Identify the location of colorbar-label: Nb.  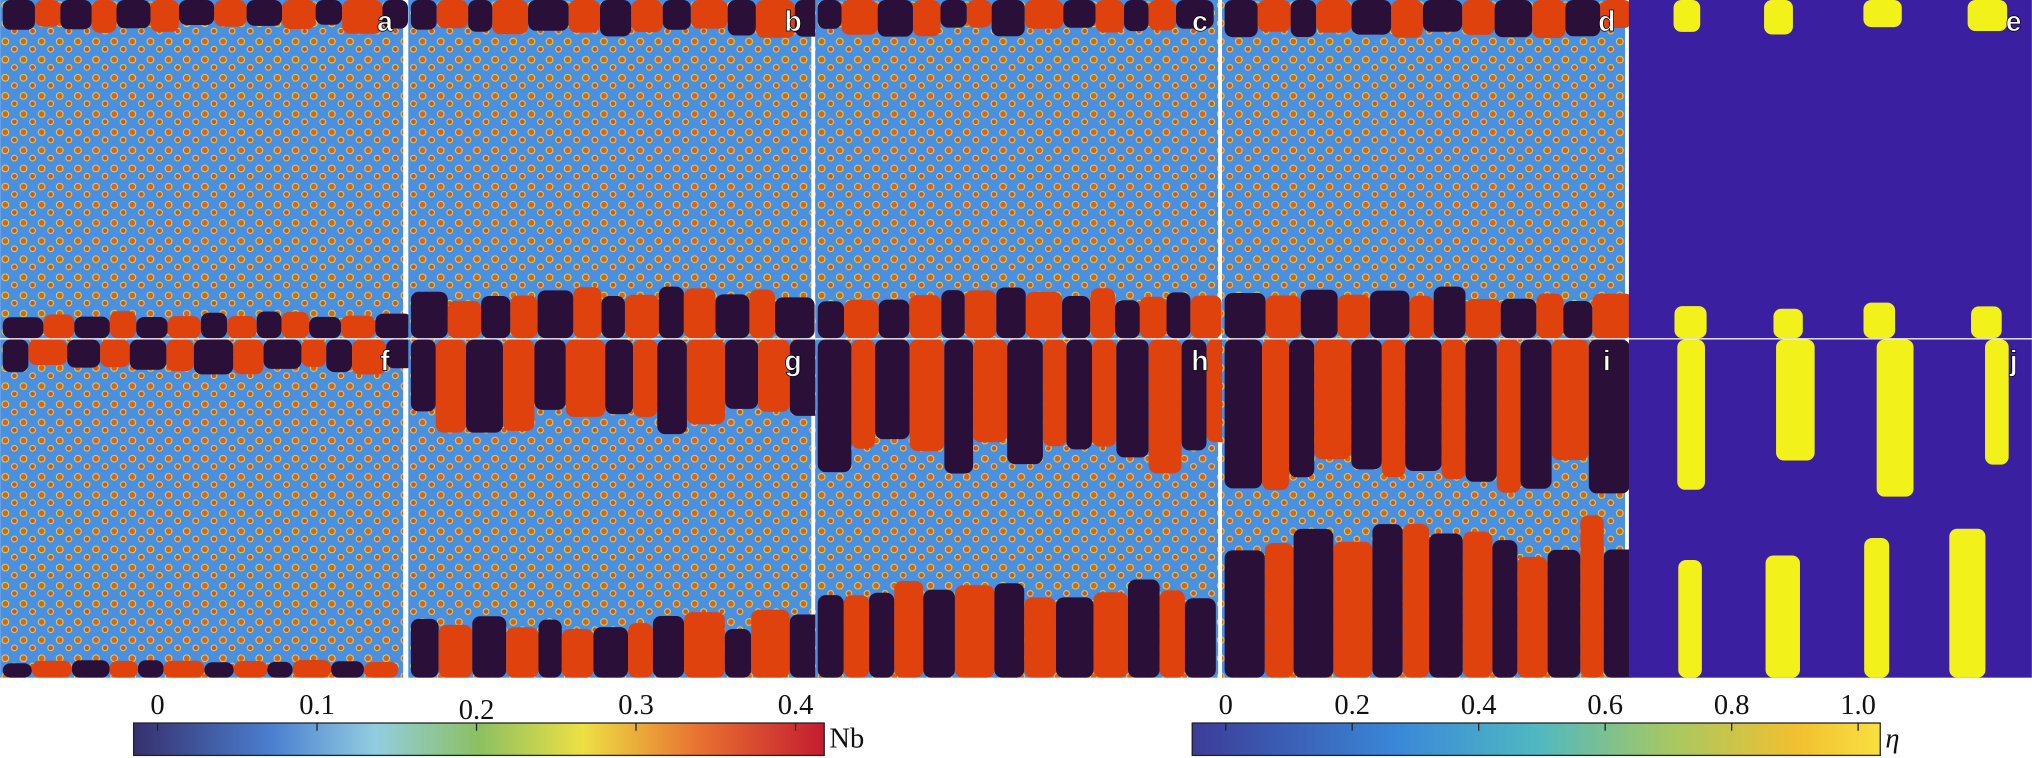
(846, 739).